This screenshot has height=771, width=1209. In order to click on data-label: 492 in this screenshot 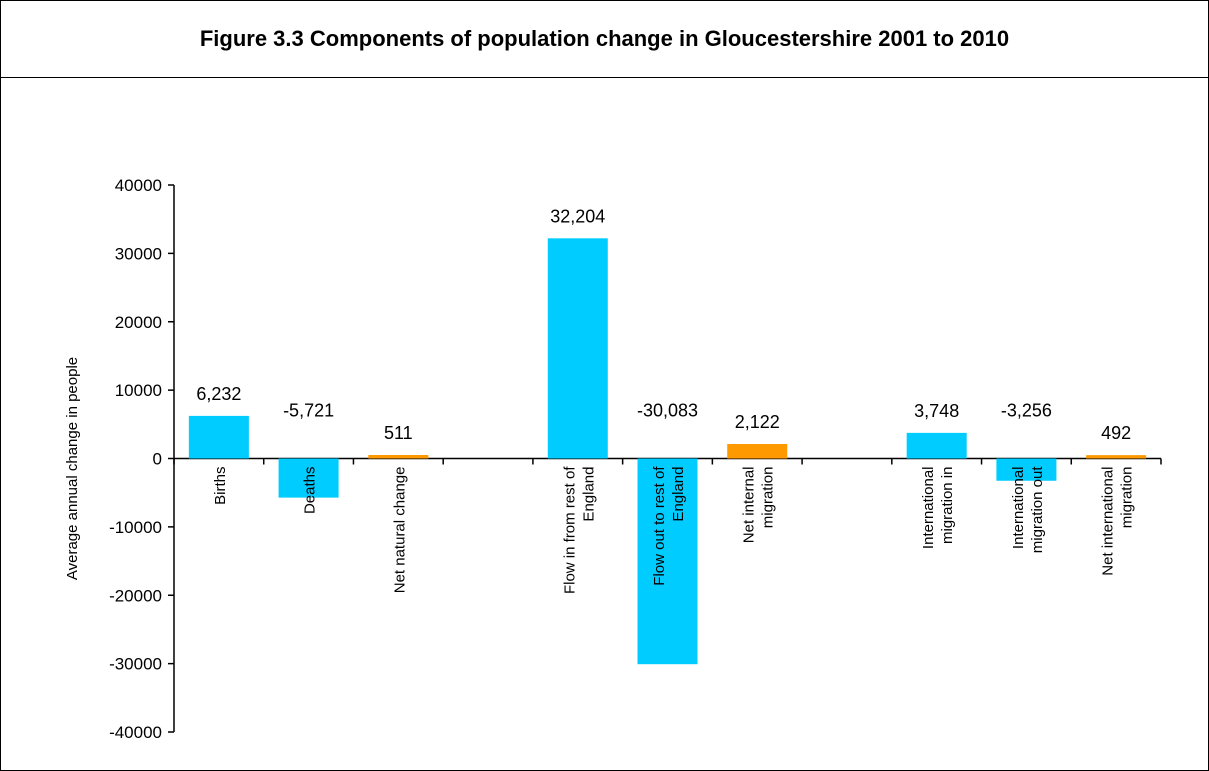, I will do `click(1116, 433)`.